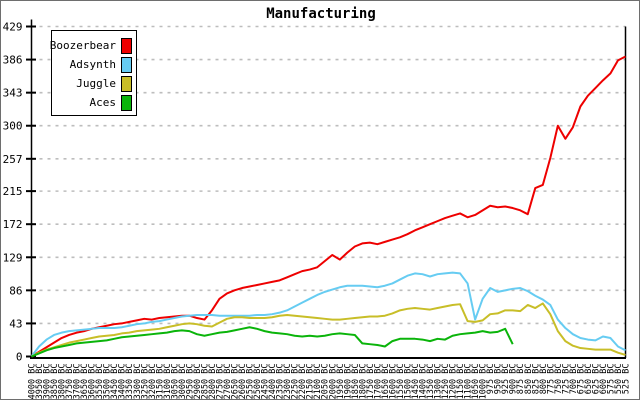  Describe the element at coordinates (103, 102) in the screenshot. I see `legend-label: Aces` at that location.